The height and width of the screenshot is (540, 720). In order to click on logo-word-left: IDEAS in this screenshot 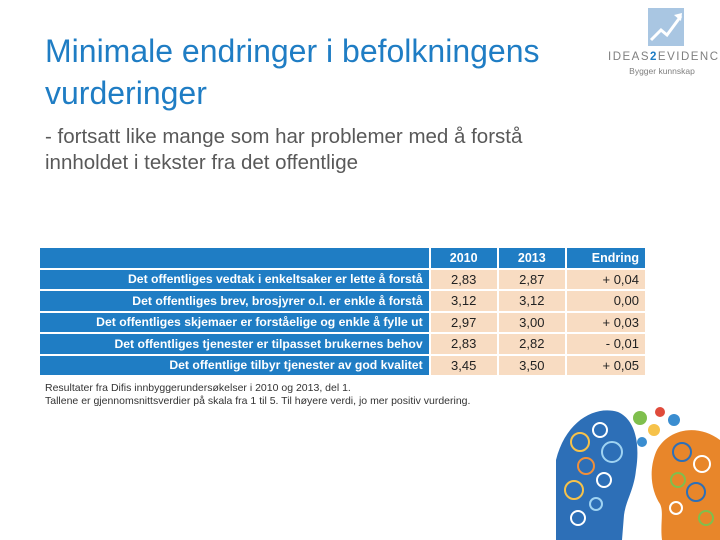, I will do `click(629, 57)`.